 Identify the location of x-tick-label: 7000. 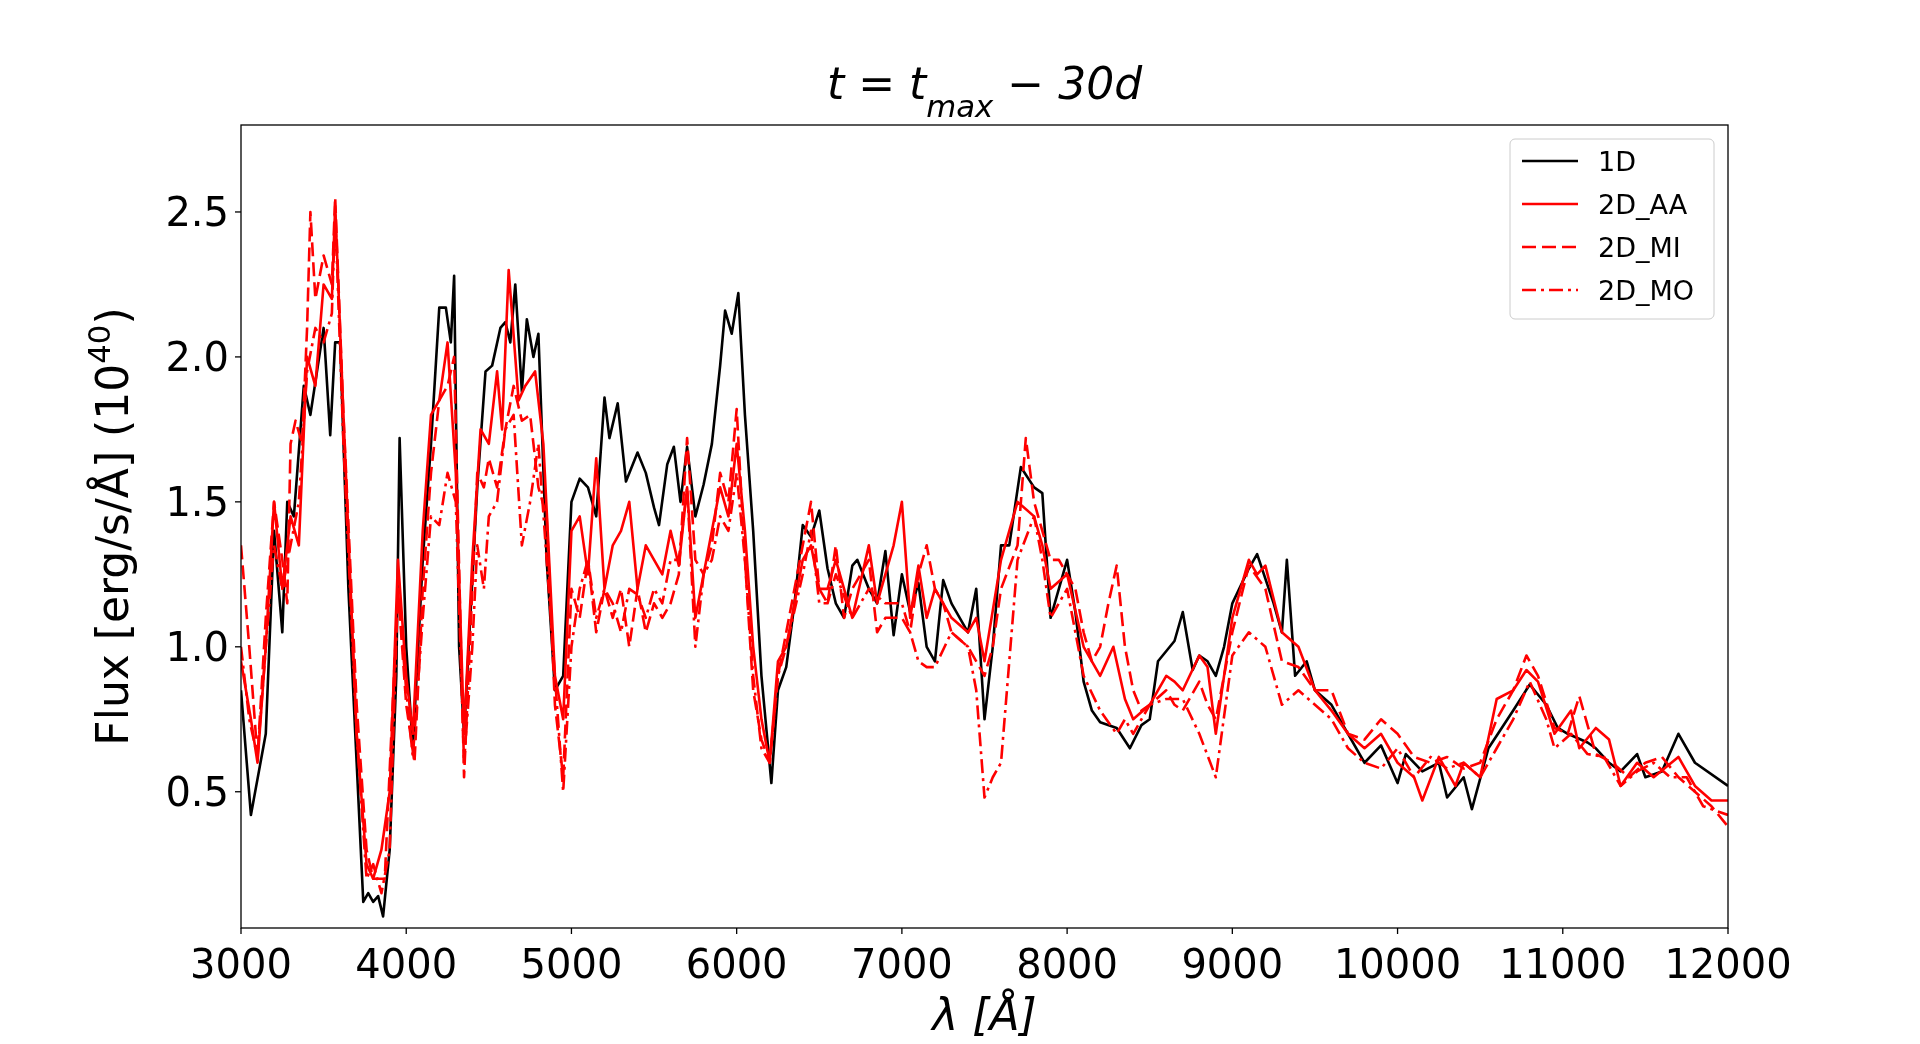
(901, 964).